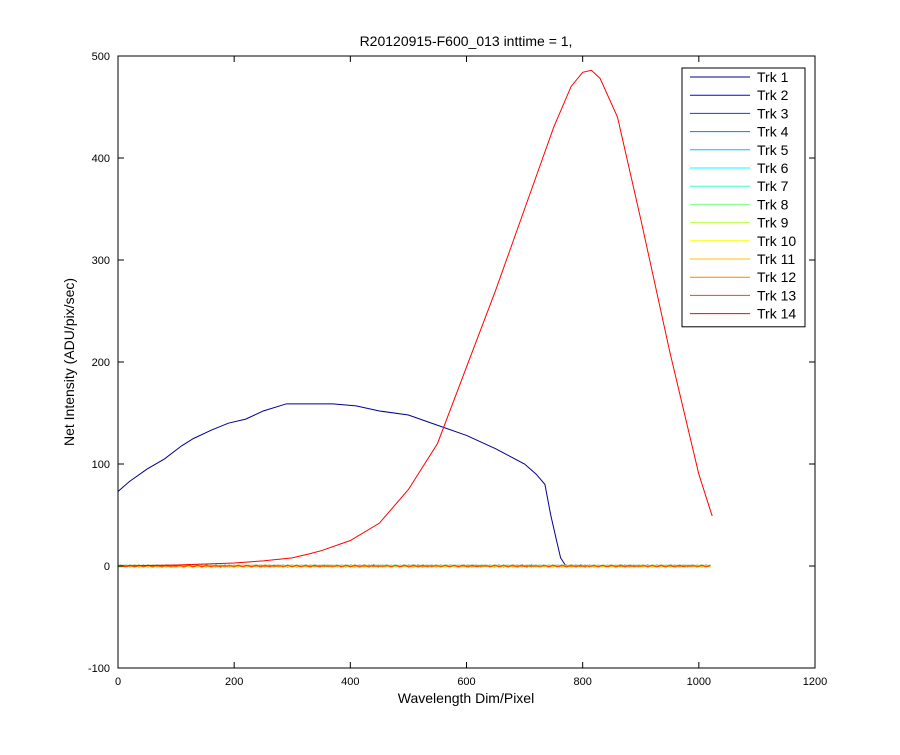  I want to click on y-tick-label: 400, so click(101, 159).